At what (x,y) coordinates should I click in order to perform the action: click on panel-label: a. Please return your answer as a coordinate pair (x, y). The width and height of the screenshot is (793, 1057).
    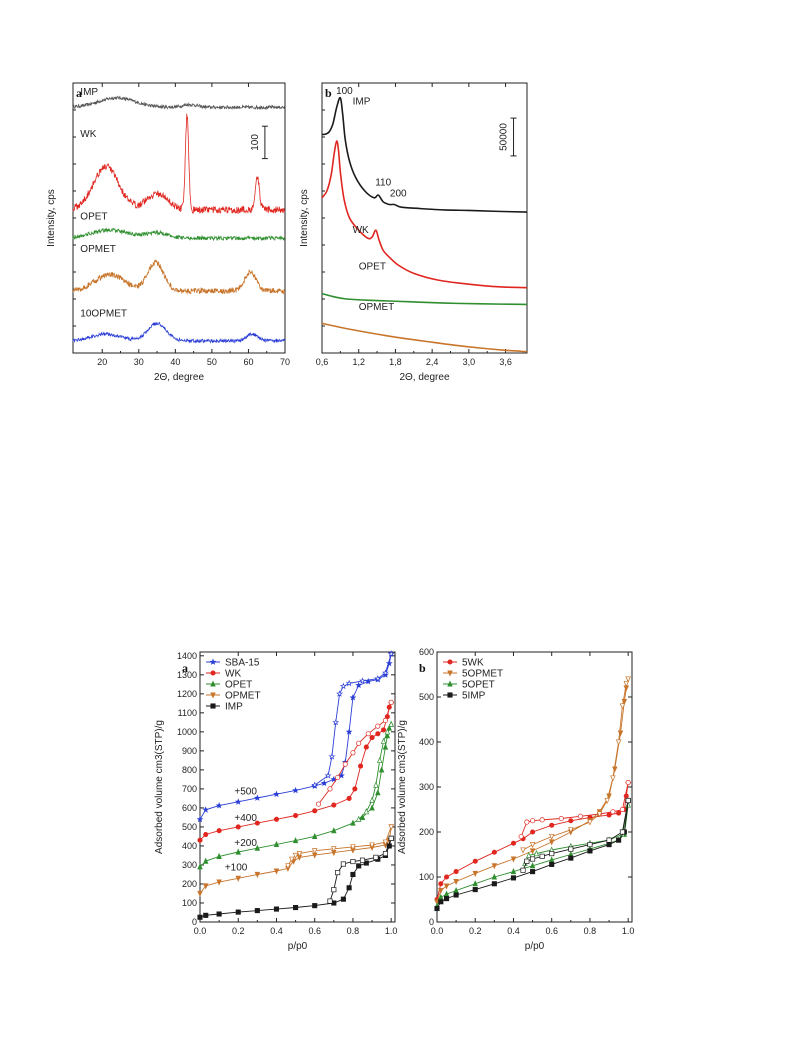
    Looking at the image, I should click on (185, 668).